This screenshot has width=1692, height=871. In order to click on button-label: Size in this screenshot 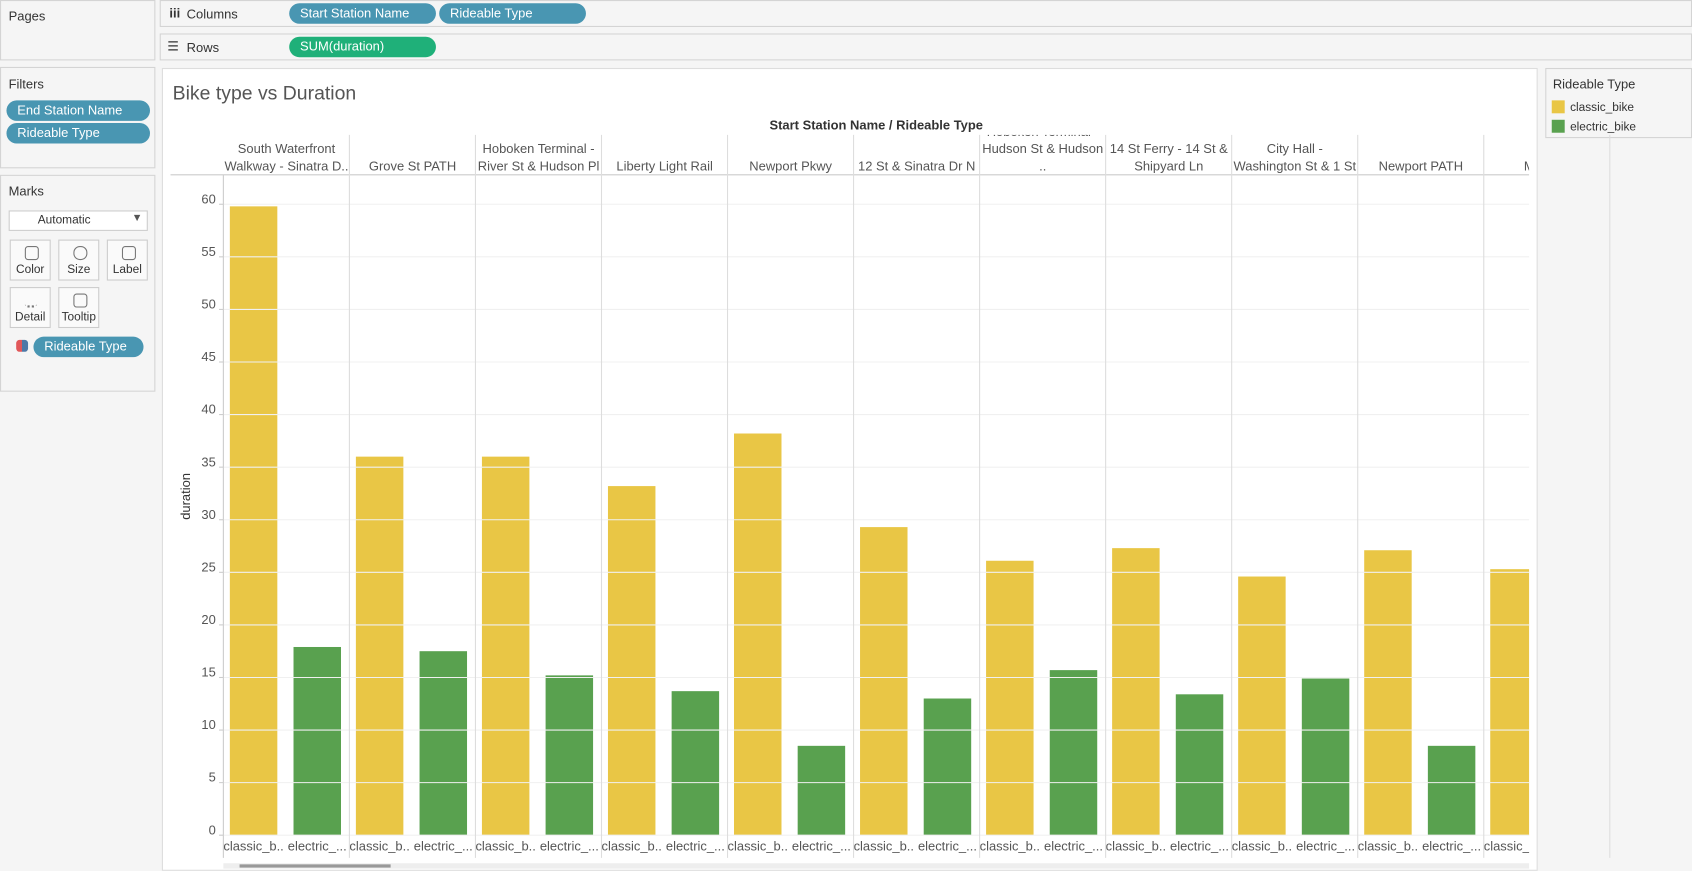, I will do `click(79, 270)`.